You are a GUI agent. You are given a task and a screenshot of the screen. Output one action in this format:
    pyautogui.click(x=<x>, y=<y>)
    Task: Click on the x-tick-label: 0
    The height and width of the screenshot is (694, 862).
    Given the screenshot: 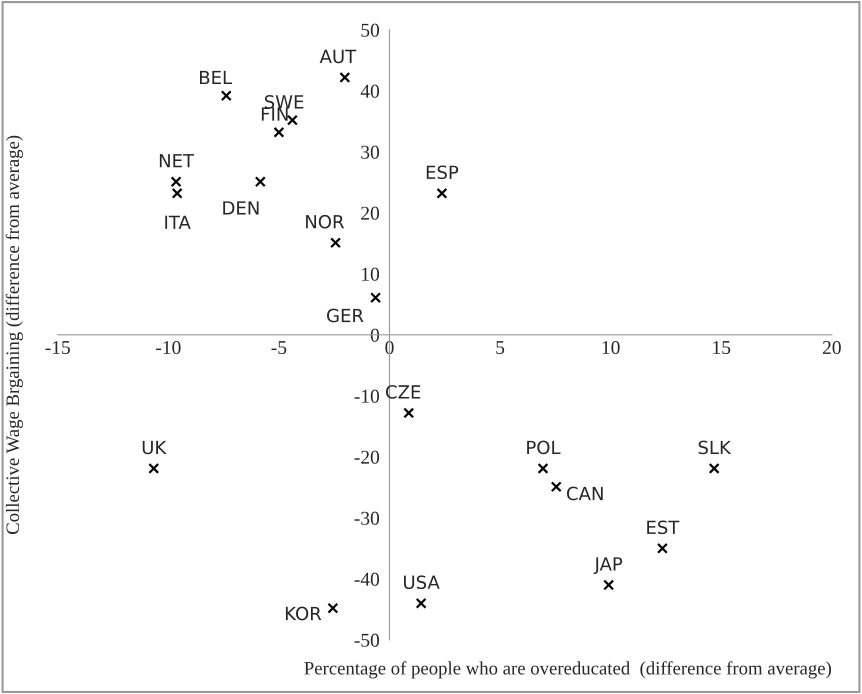 What is the action you would take?
    pyautogui.click(x=389, y=347)
    